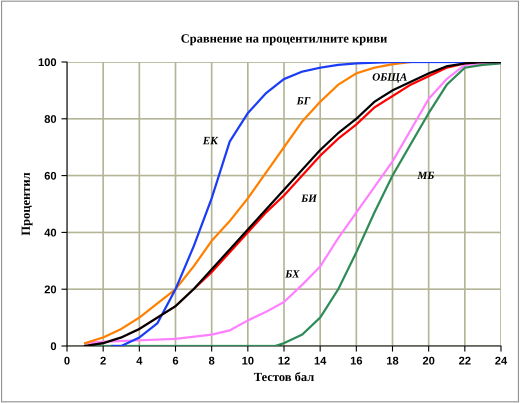 Image resolution: width=520 pixels, height=403 pixels. I want to click on annotation: БИ, so click(309, 198).